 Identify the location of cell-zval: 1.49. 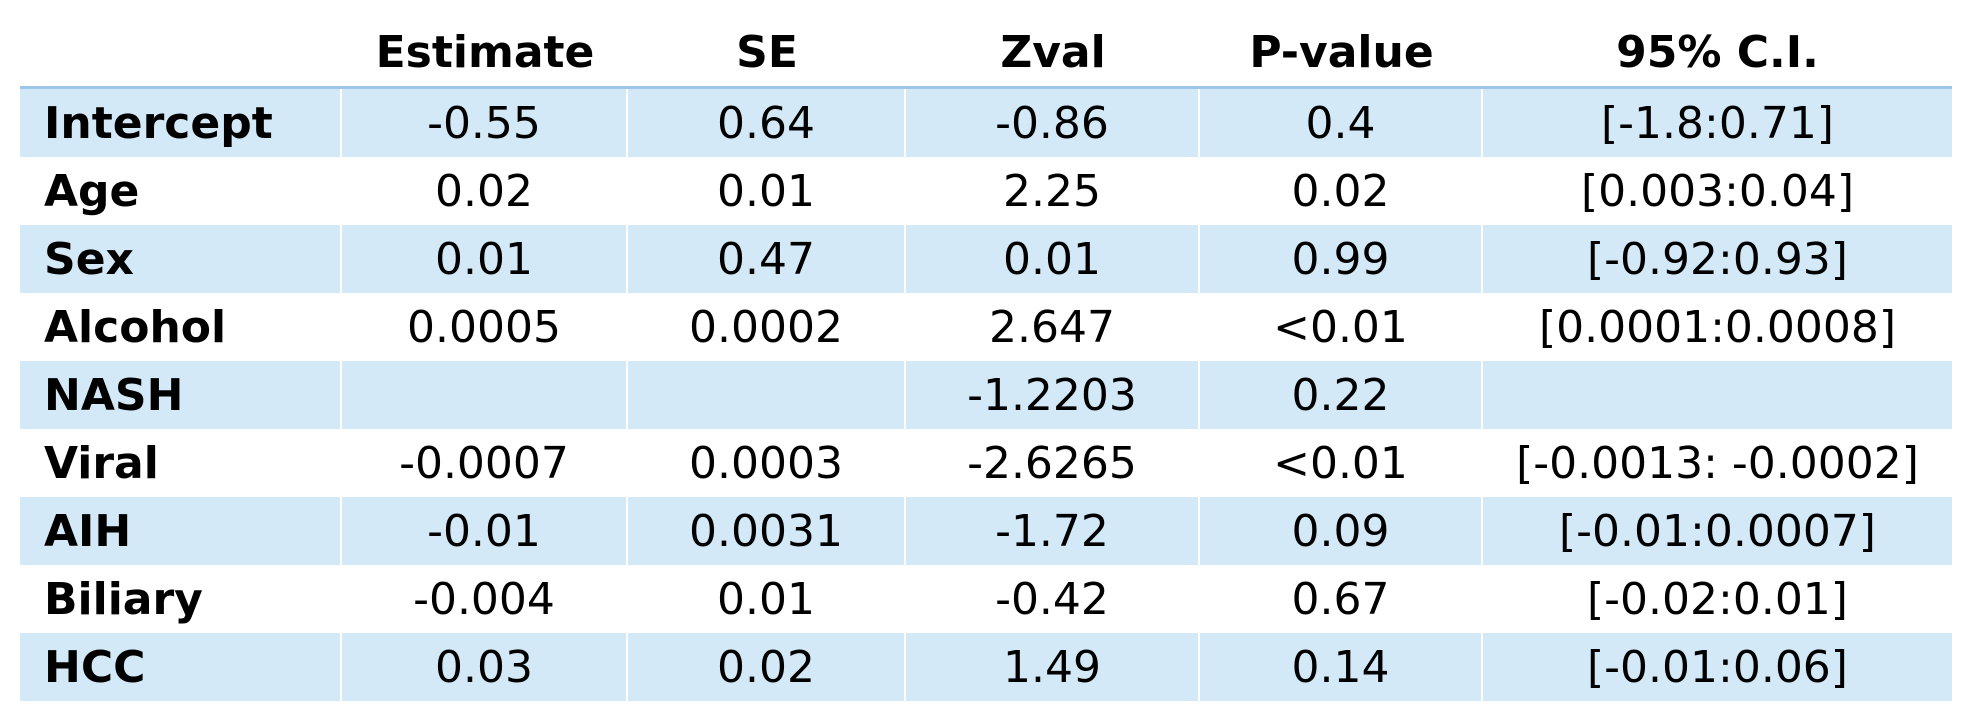
(1053, 667).